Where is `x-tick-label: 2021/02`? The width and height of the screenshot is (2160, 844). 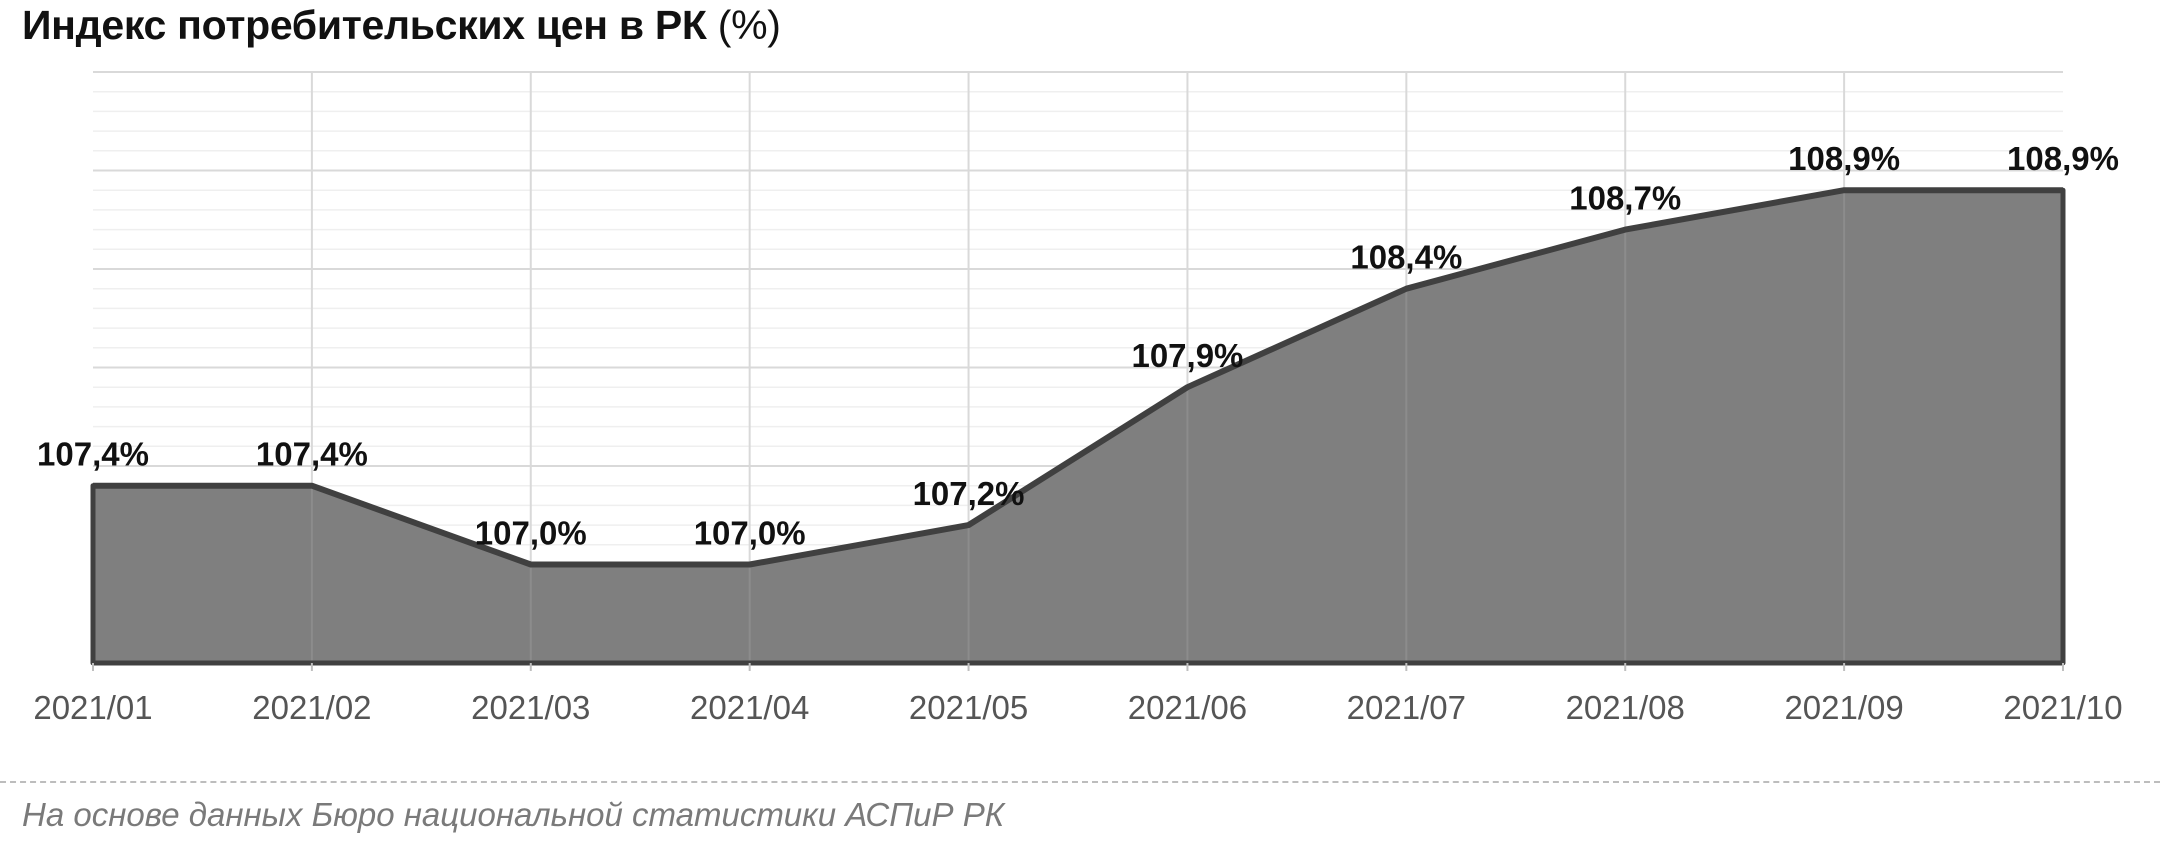 x-tick-label: 2021/02 is located at coordinates (311, 707).